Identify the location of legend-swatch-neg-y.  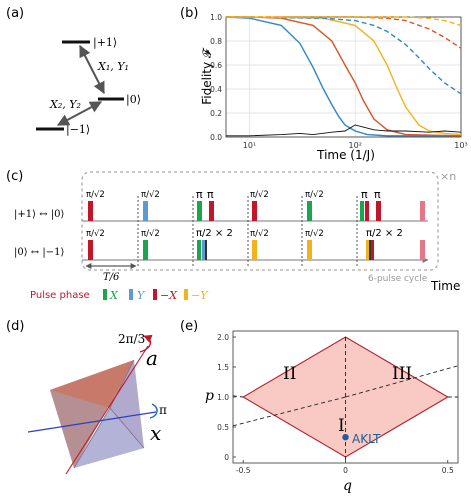
(186, 294).